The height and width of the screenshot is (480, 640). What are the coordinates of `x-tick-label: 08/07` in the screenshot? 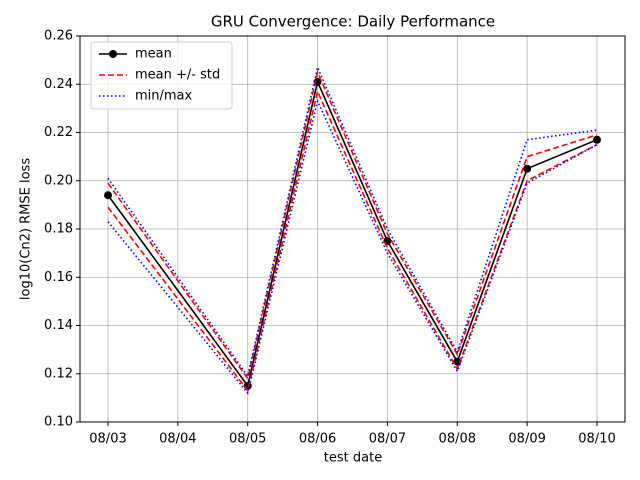 It's located at (387, 439).